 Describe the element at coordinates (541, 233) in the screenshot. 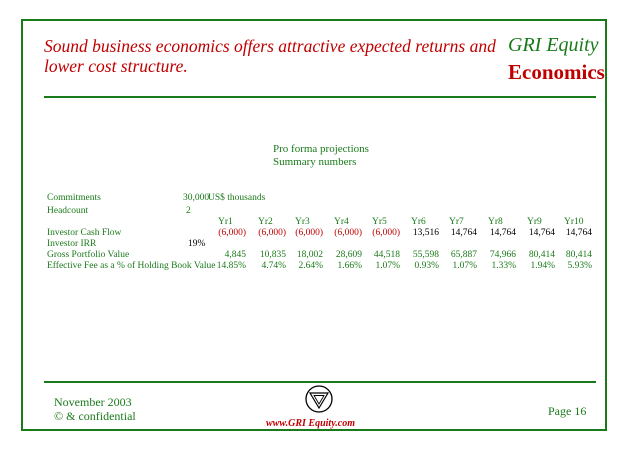

I see `cash-flow-cell-9: 14,764` at that location.